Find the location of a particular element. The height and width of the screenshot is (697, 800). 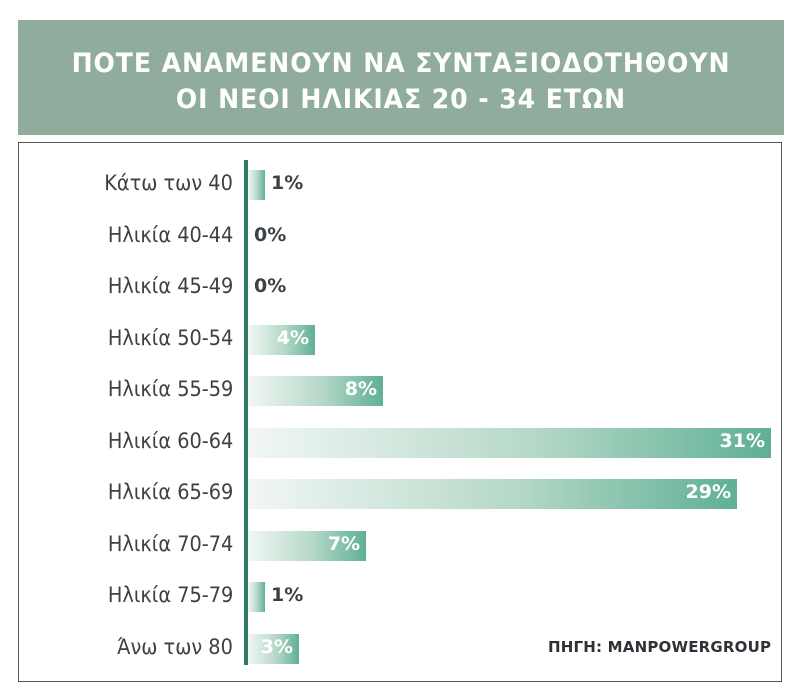

category-label: Ηλικία 60-64 is located at coordinates (170, 440).